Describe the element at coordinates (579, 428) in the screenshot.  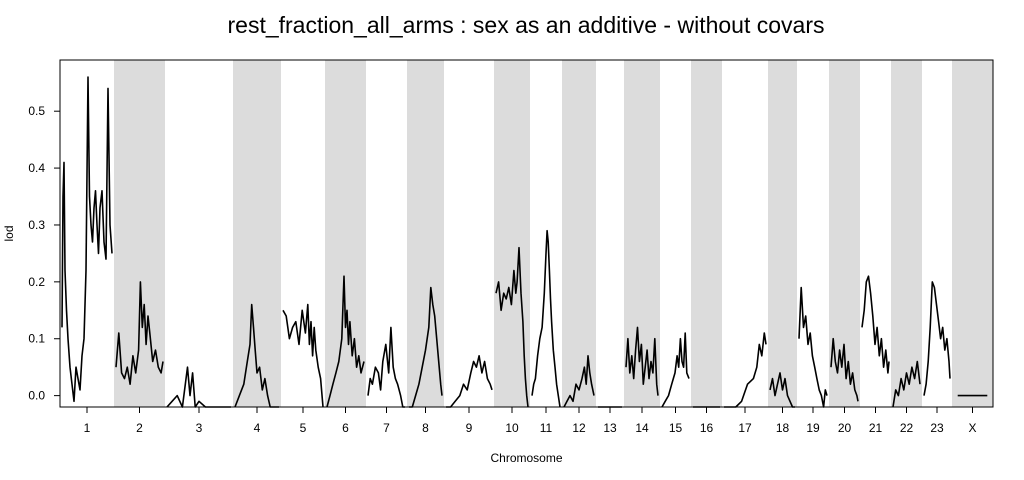
I see `x-tick-label: 12` at that location.